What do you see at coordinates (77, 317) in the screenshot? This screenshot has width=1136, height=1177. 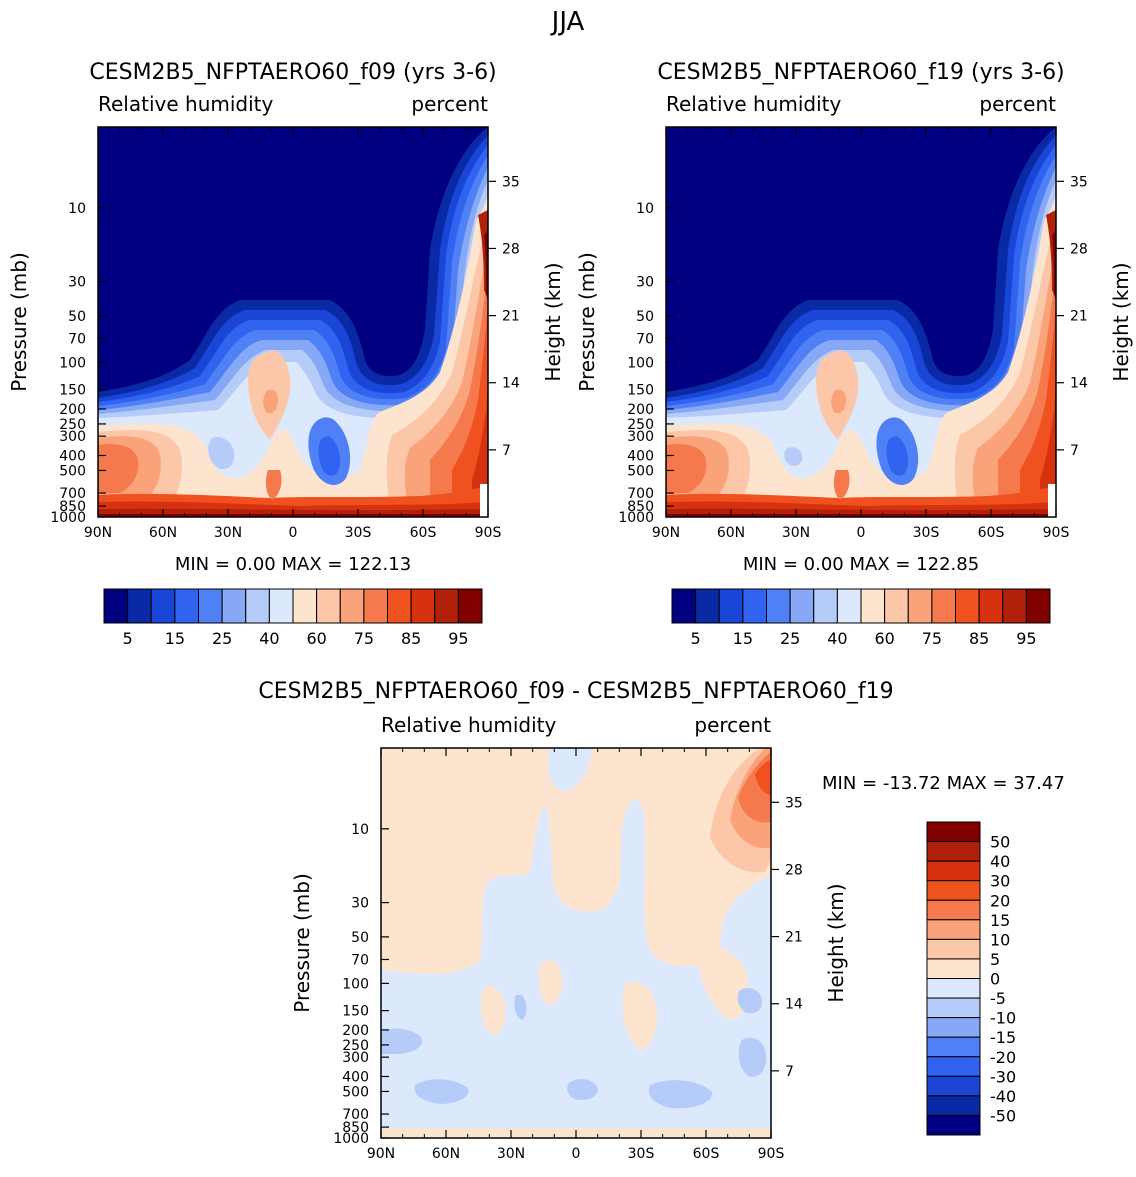 I see `y-tick-label: 50` at bounding box center [77, 317].